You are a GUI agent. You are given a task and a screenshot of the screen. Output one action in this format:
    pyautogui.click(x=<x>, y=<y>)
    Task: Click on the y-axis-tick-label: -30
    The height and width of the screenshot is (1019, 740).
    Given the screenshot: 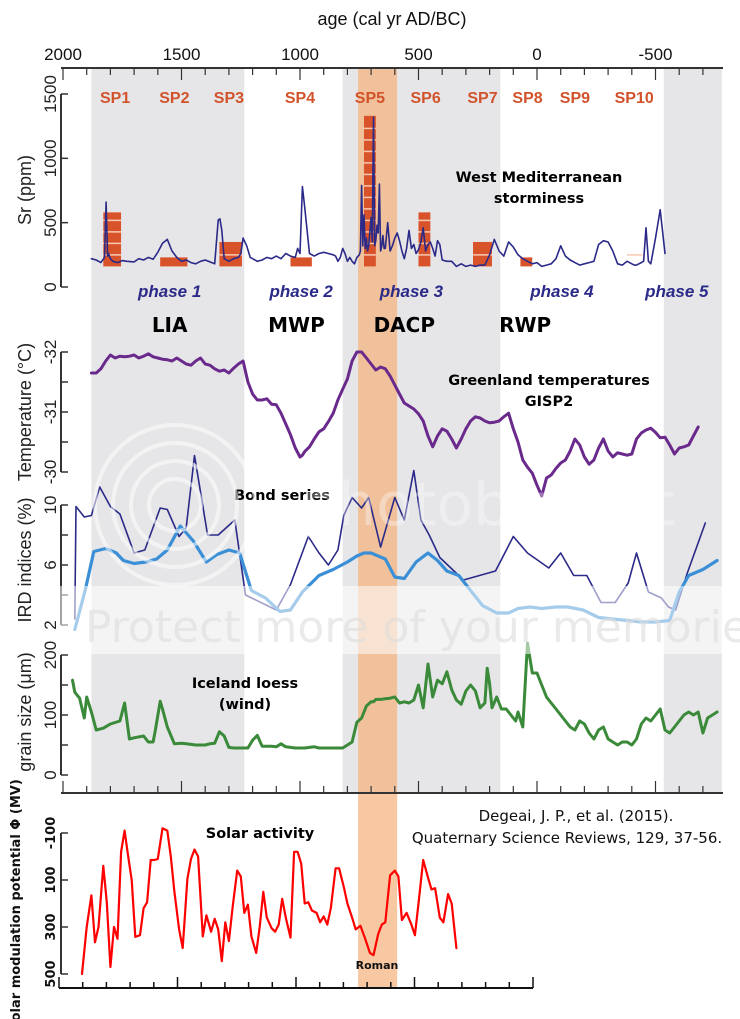 What is the action you would take?
    pyautogui.click(x=50, y=472)
    